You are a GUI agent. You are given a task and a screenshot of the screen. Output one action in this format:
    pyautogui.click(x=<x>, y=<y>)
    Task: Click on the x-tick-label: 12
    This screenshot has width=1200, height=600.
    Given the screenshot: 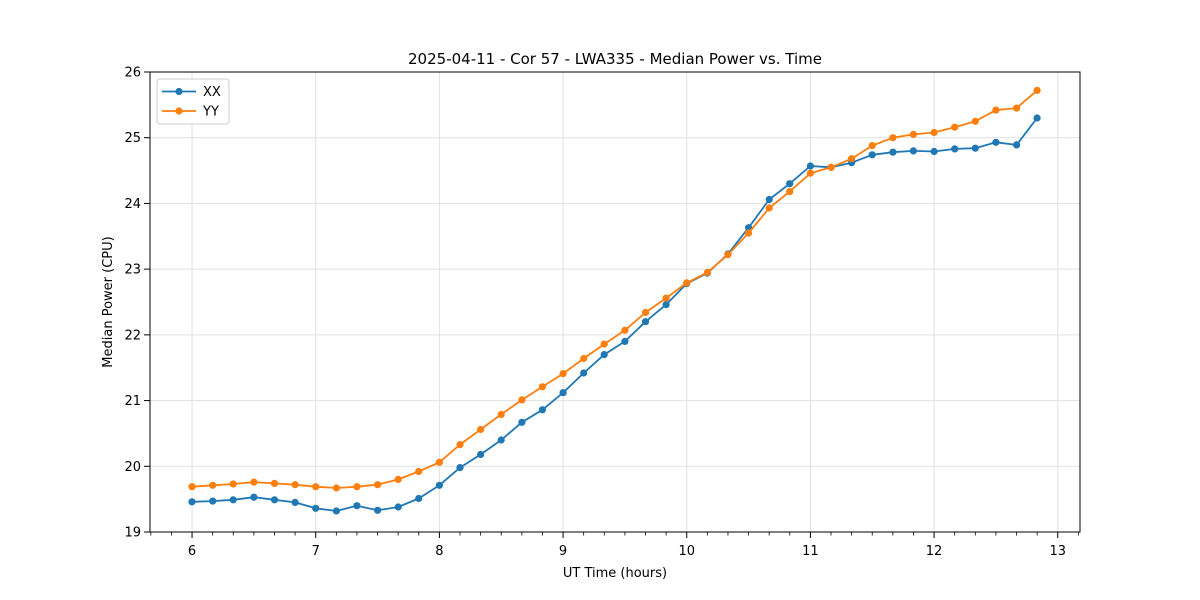 What is the action you would take?
    pyautogui.click(x=934, y=551)
    